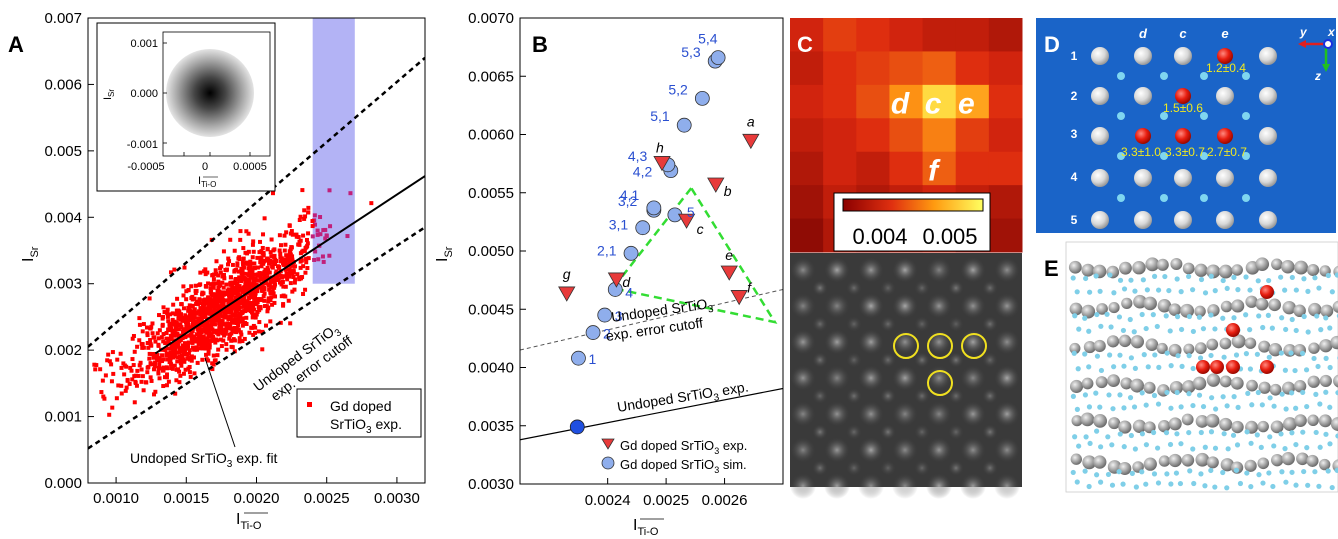  Describe the element at coordinates (63, 417) in the screenshot. I see `y-tick-label: 0.001` at that location.